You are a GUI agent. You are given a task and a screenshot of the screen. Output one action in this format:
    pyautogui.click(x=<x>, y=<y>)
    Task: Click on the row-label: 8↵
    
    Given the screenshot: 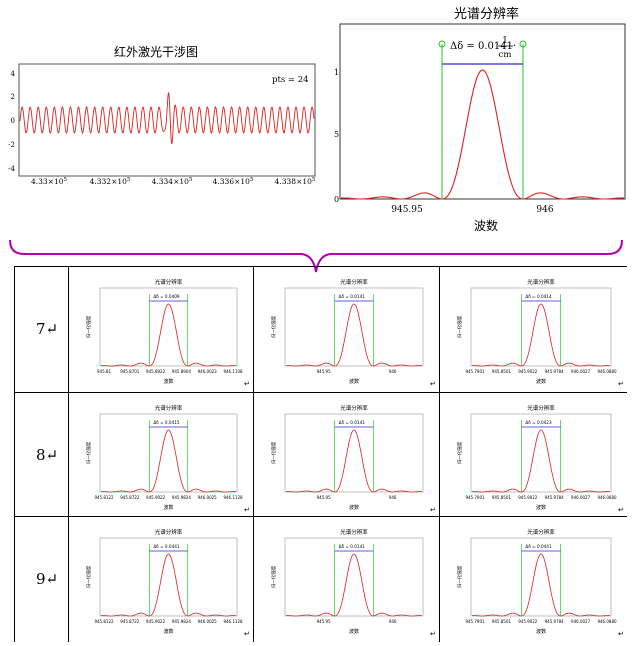 What is the action you would take?
    pyautogui.click(x=47, y=455)
    